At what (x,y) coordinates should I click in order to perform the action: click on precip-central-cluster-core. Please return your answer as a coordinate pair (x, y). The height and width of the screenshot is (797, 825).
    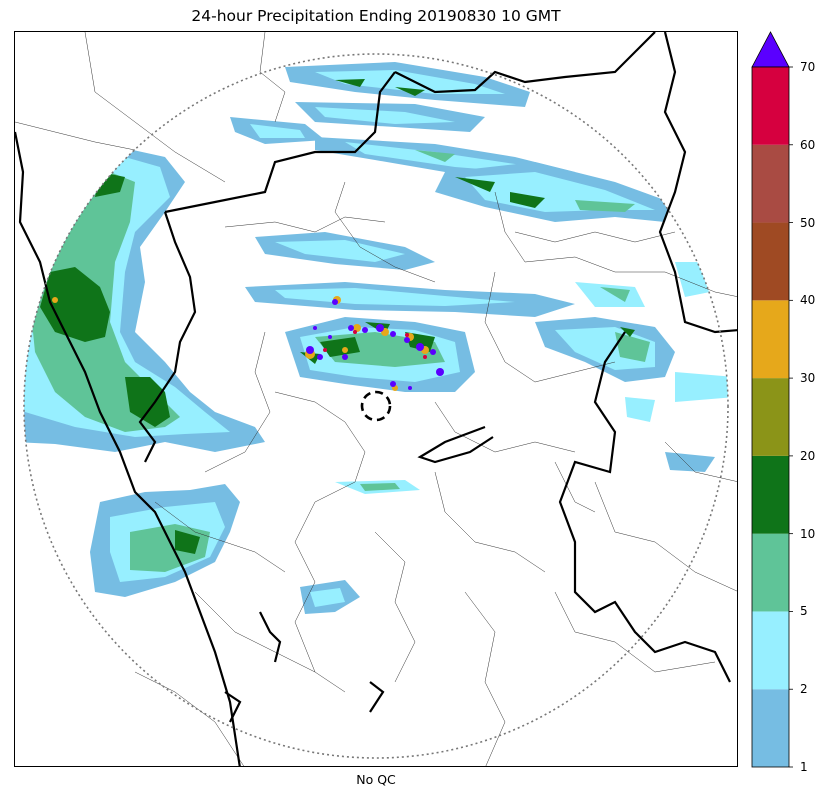
    Looking at the image, I should click on (340, 347).